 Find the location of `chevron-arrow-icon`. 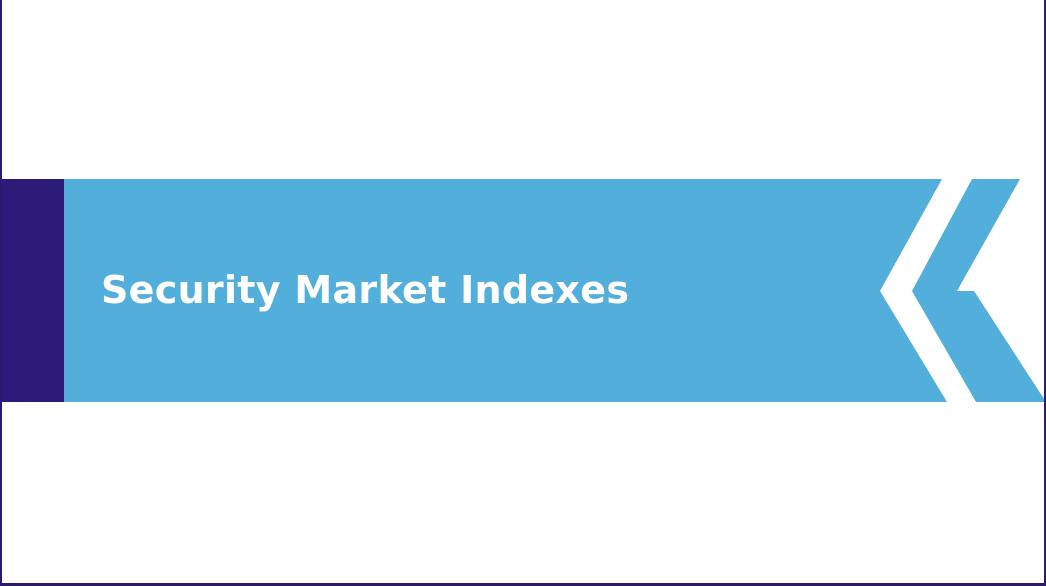

chevron-arrow-icon is located at coordinates (978, 290).